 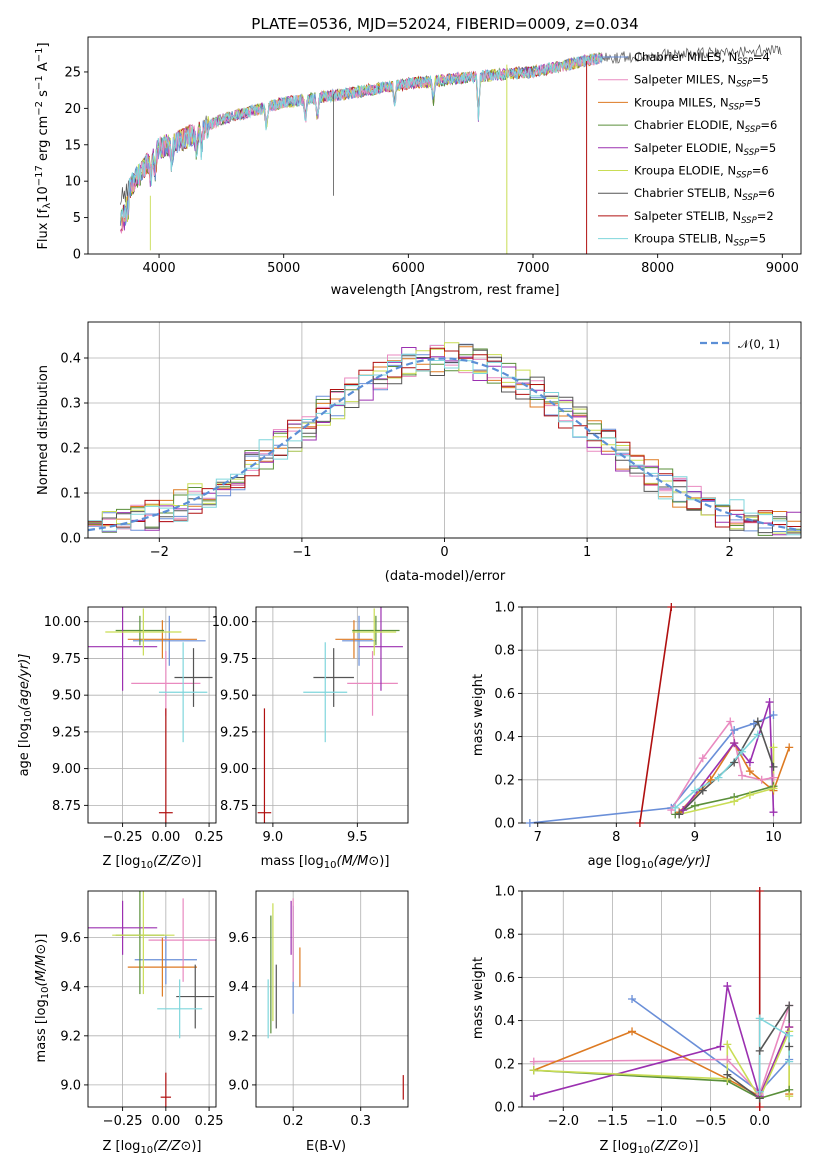 What do you see at coordinates (39, 55) in the screenshot?
I see `spectrum-ylabel-exp: −1` at bounding box center [39, 55].